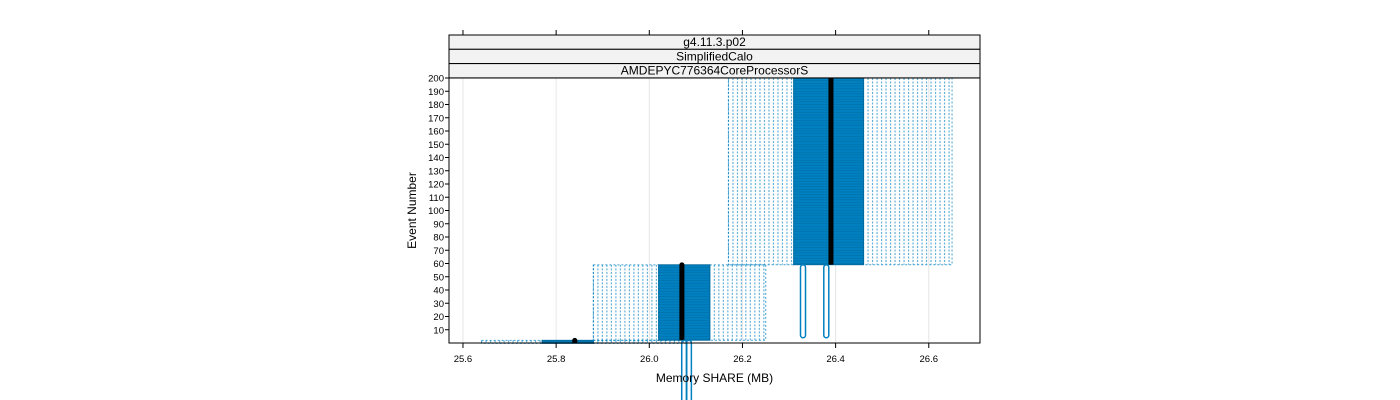  I want to click on y-tick-label: 150, so click(436, 145).